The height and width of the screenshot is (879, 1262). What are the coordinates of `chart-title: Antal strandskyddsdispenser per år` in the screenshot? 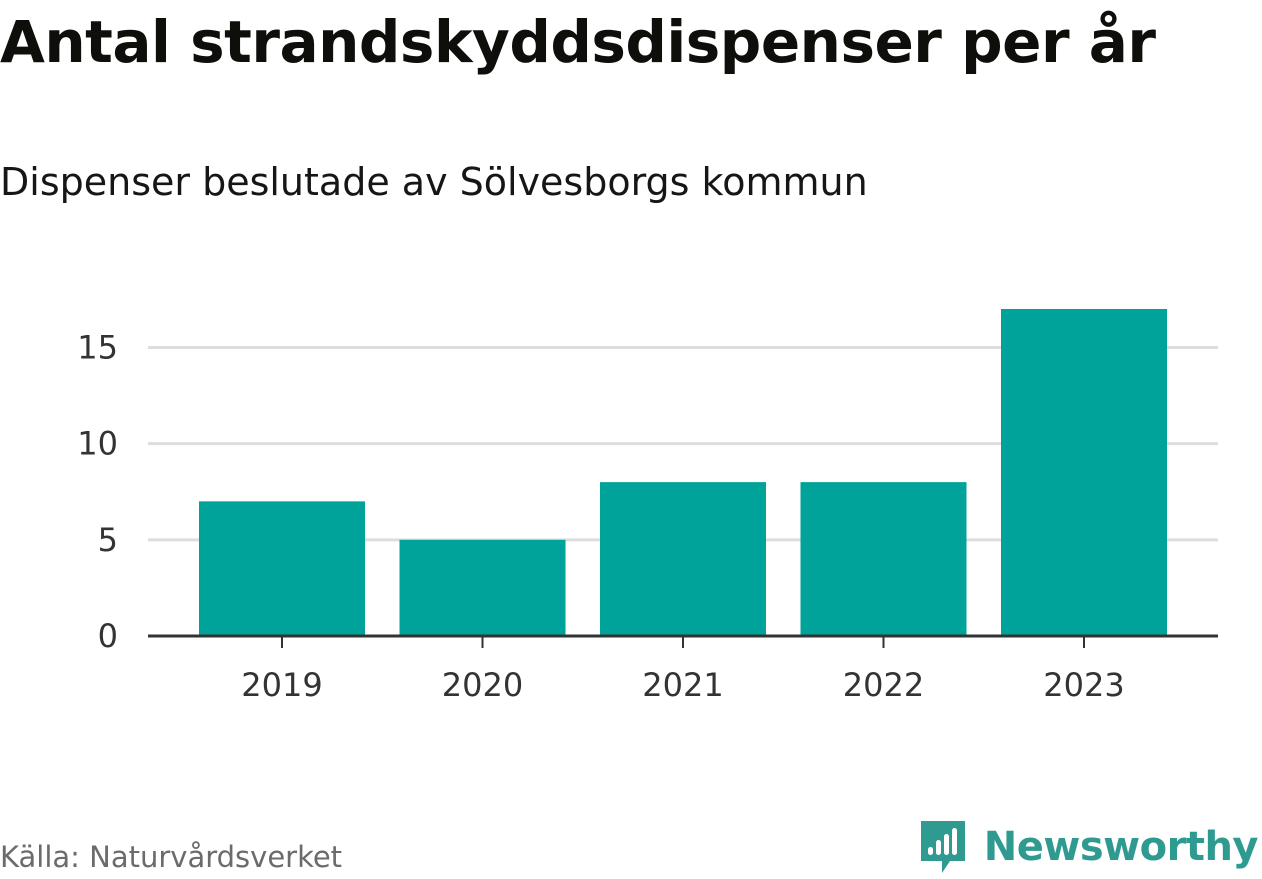 It's located at (578, 42).